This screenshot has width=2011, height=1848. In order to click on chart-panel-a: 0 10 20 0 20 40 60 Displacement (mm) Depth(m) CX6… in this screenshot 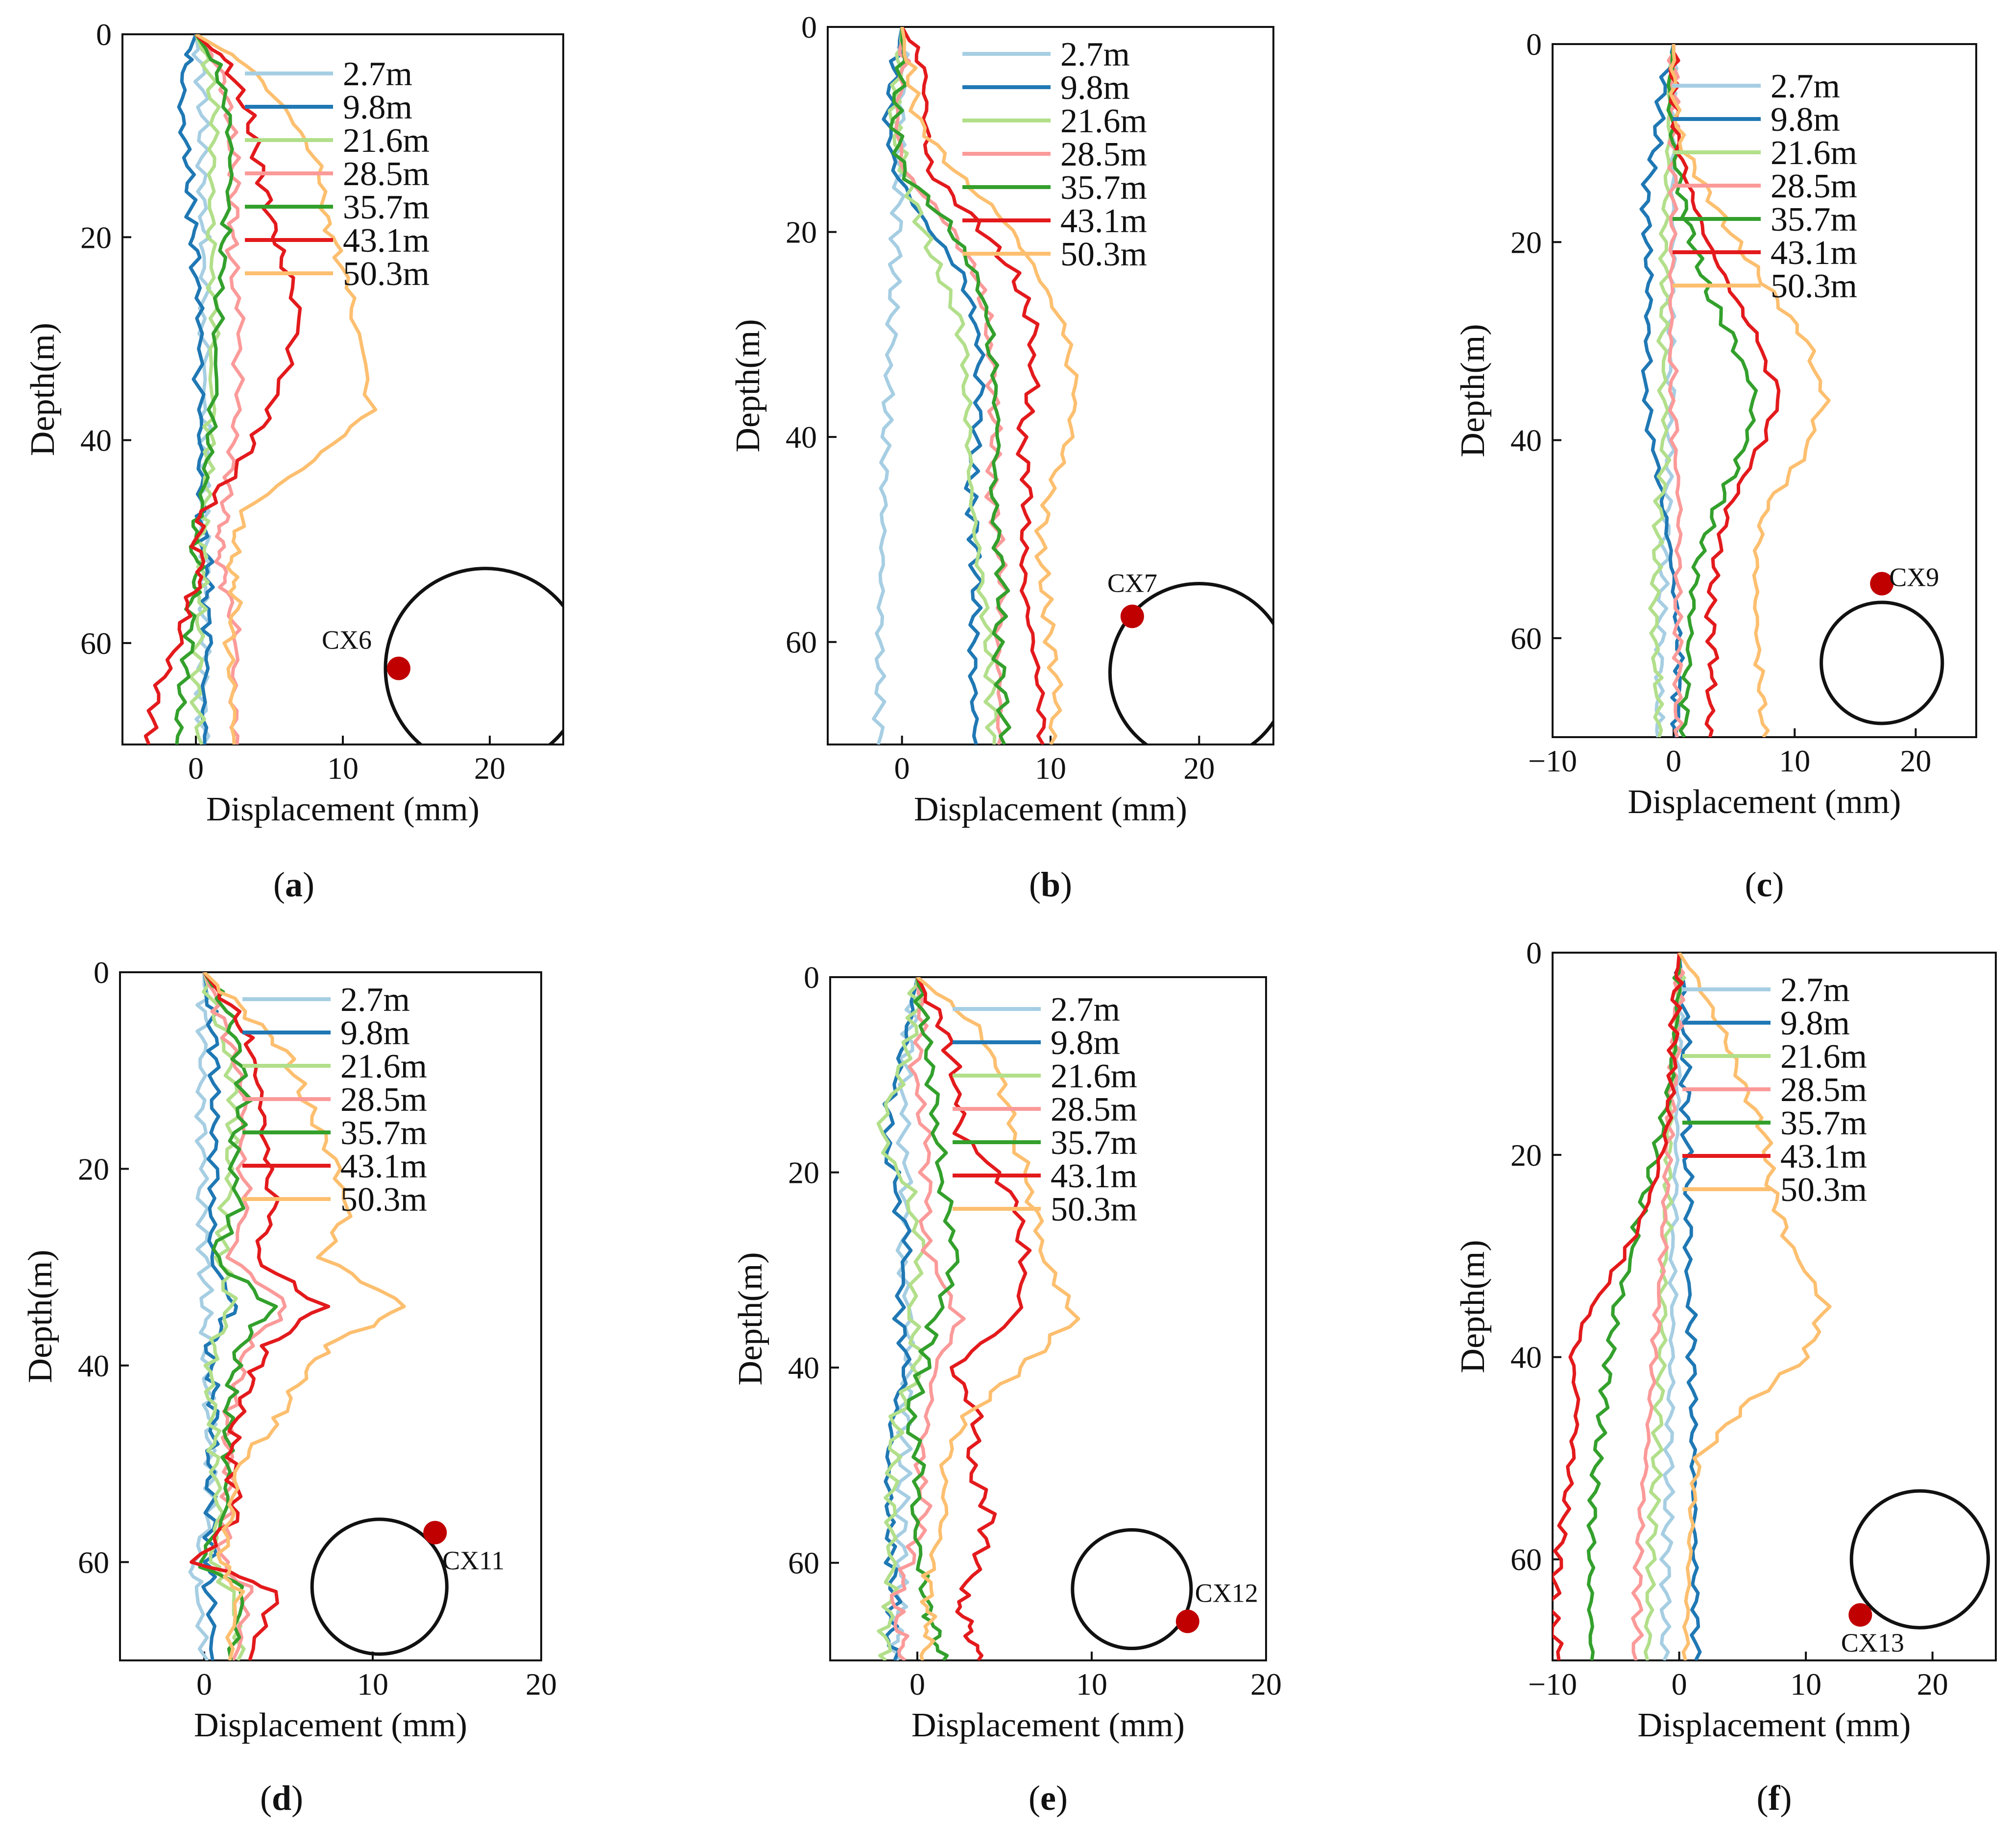, I will do `click(294, 460)`.